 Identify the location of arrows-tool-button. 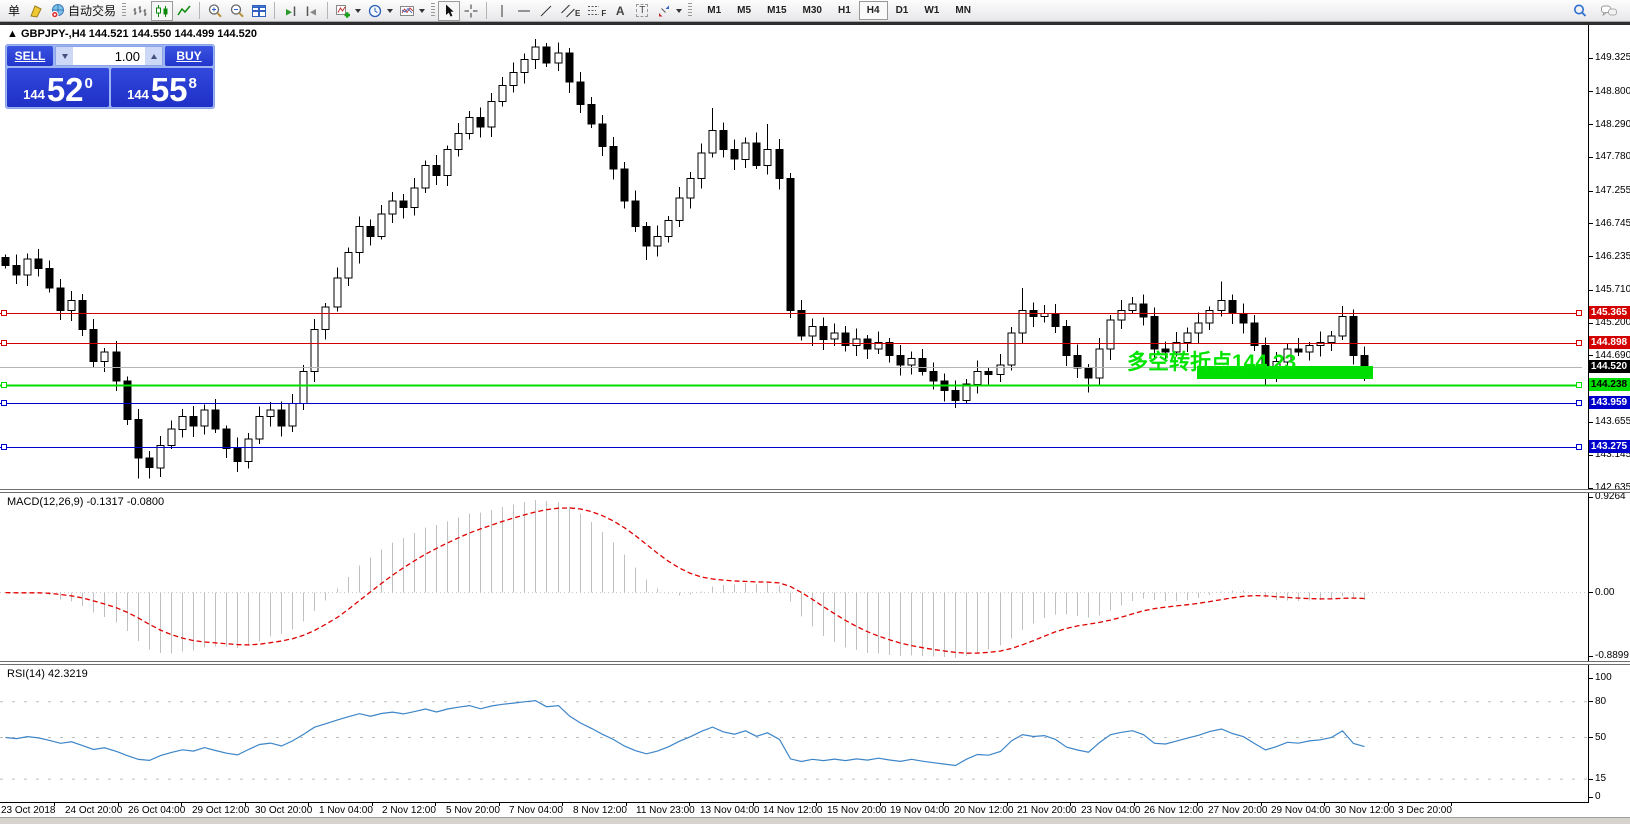
(669, 11).